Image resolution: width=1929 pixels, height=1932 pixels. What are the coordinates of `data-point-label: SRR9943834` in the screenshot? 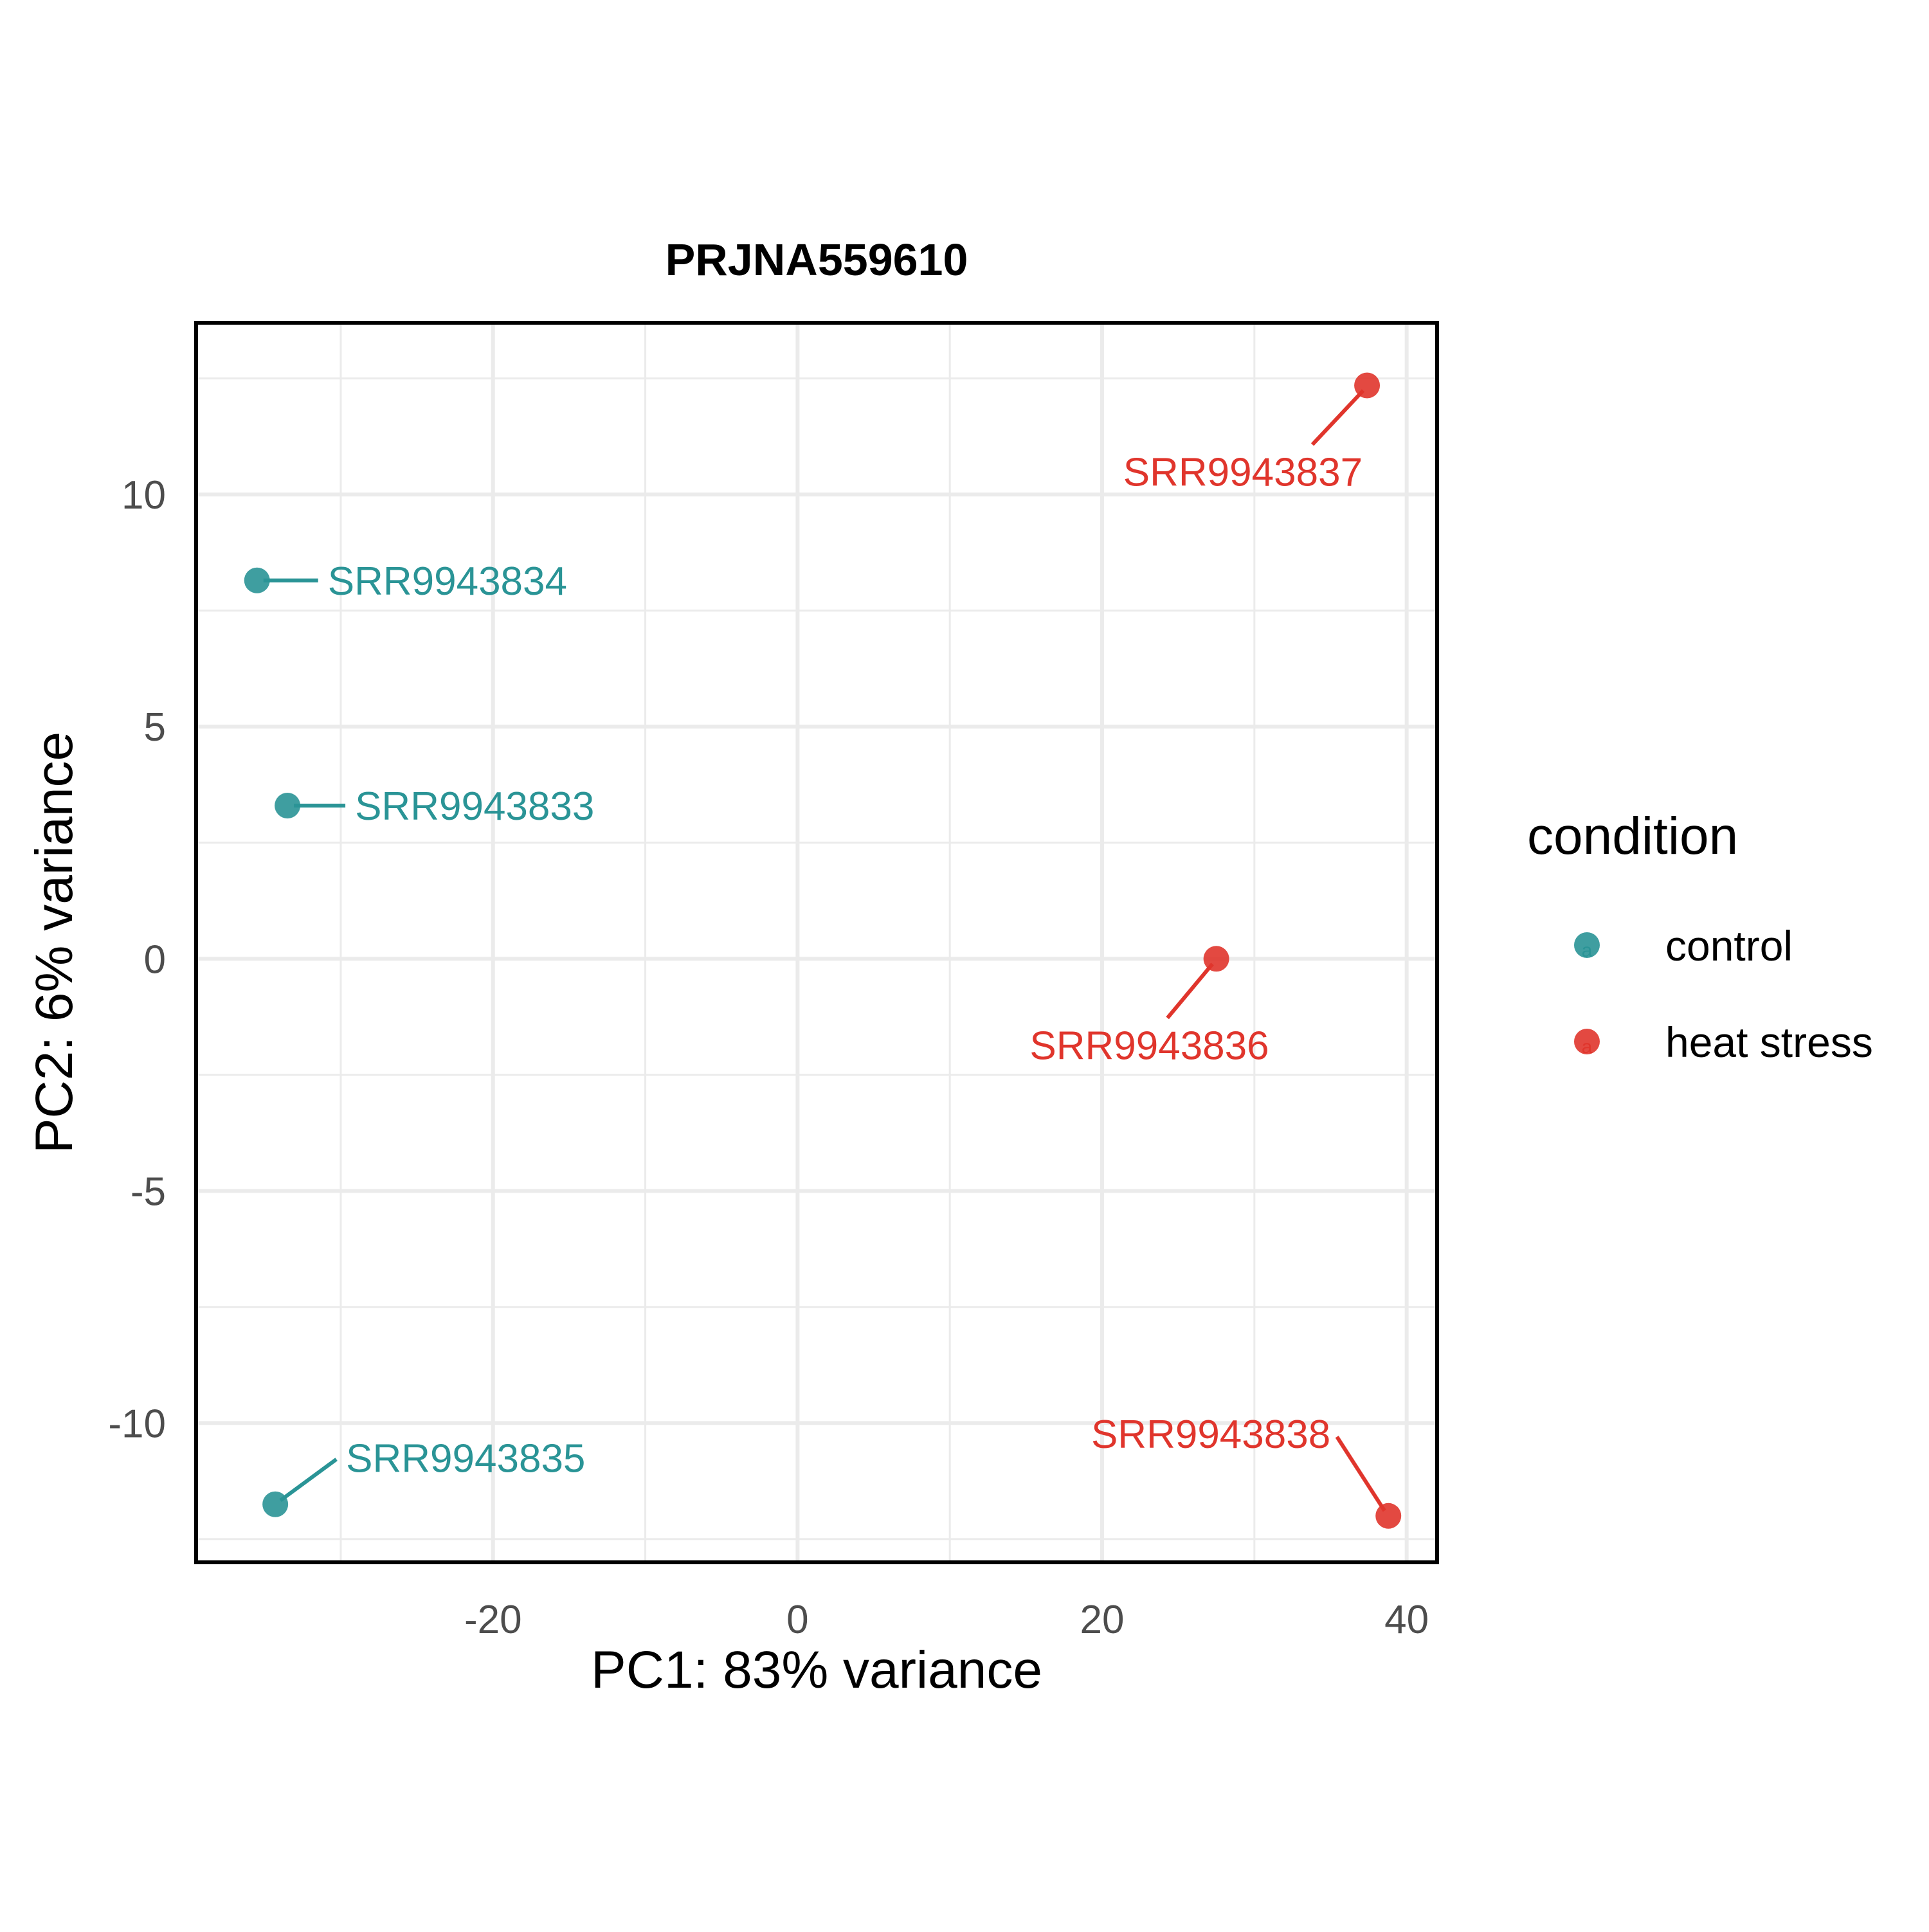 It's located at (447, 581).